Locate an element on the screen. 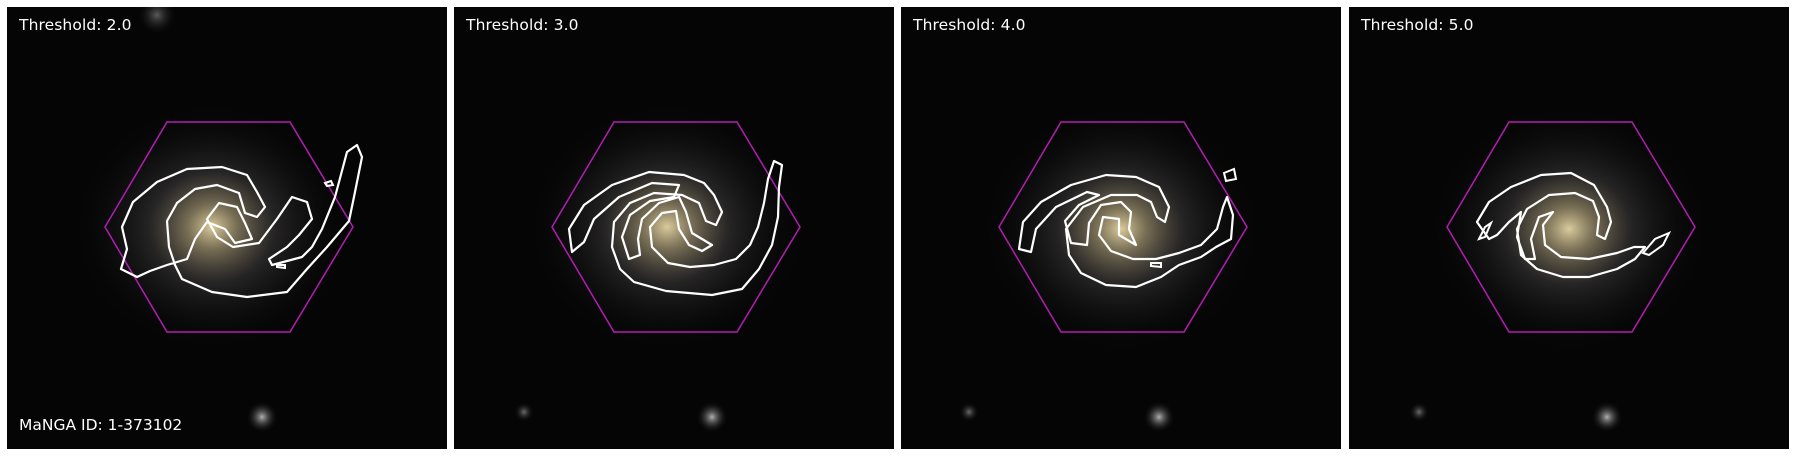 This screenshot has height=457, width=1800. threshold-label: Threshold: 3.0 is located at coordinates (522, 25).